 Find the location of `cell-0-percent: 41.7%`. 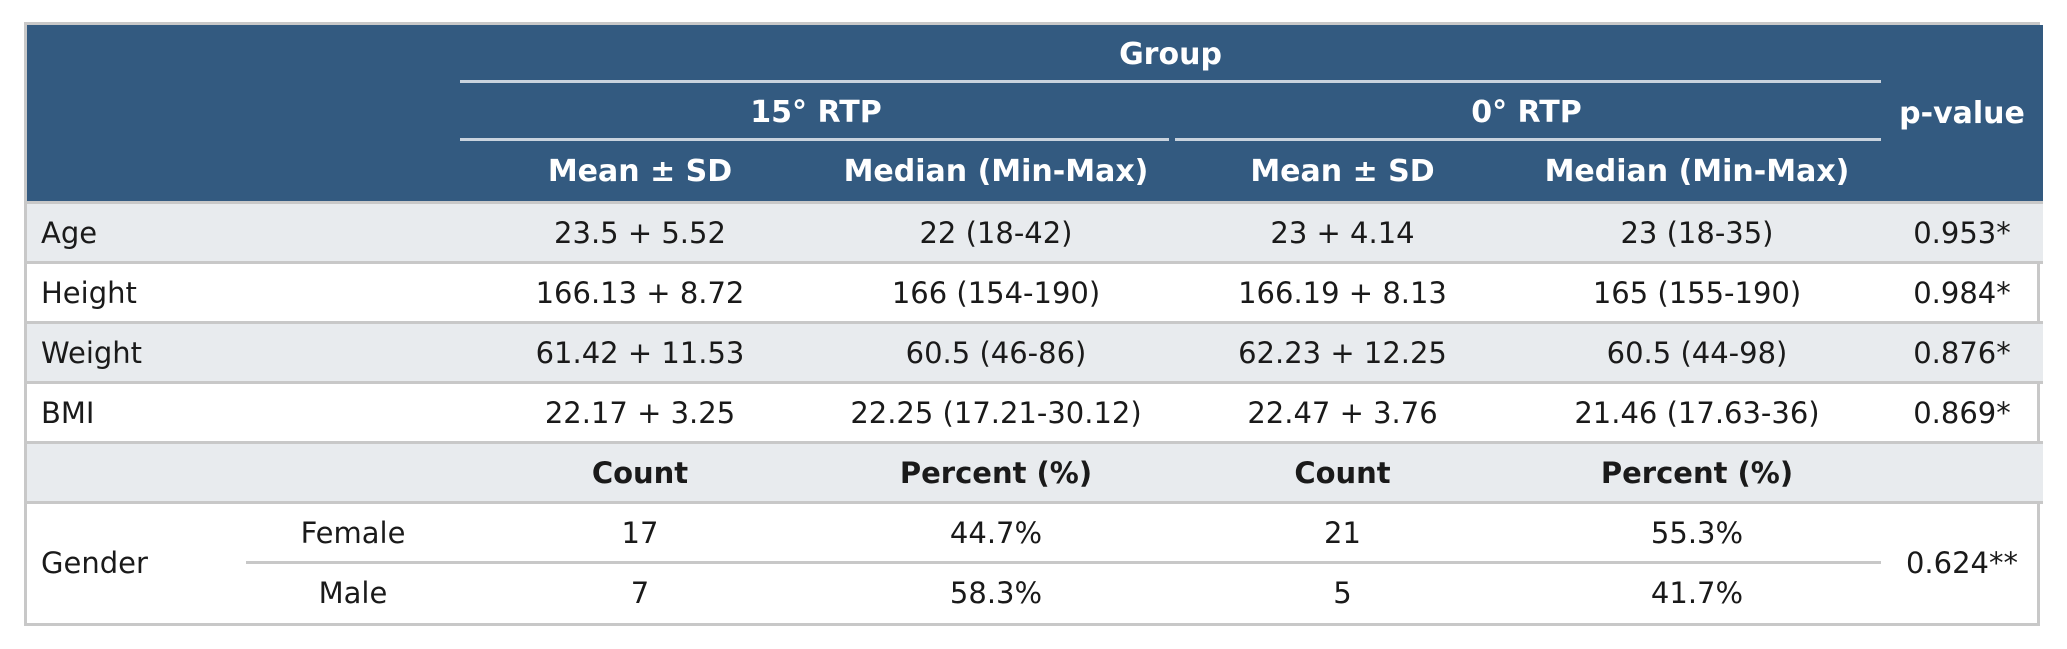

cell-0-percent: 41.7% is located at coordinates (1697, 591).